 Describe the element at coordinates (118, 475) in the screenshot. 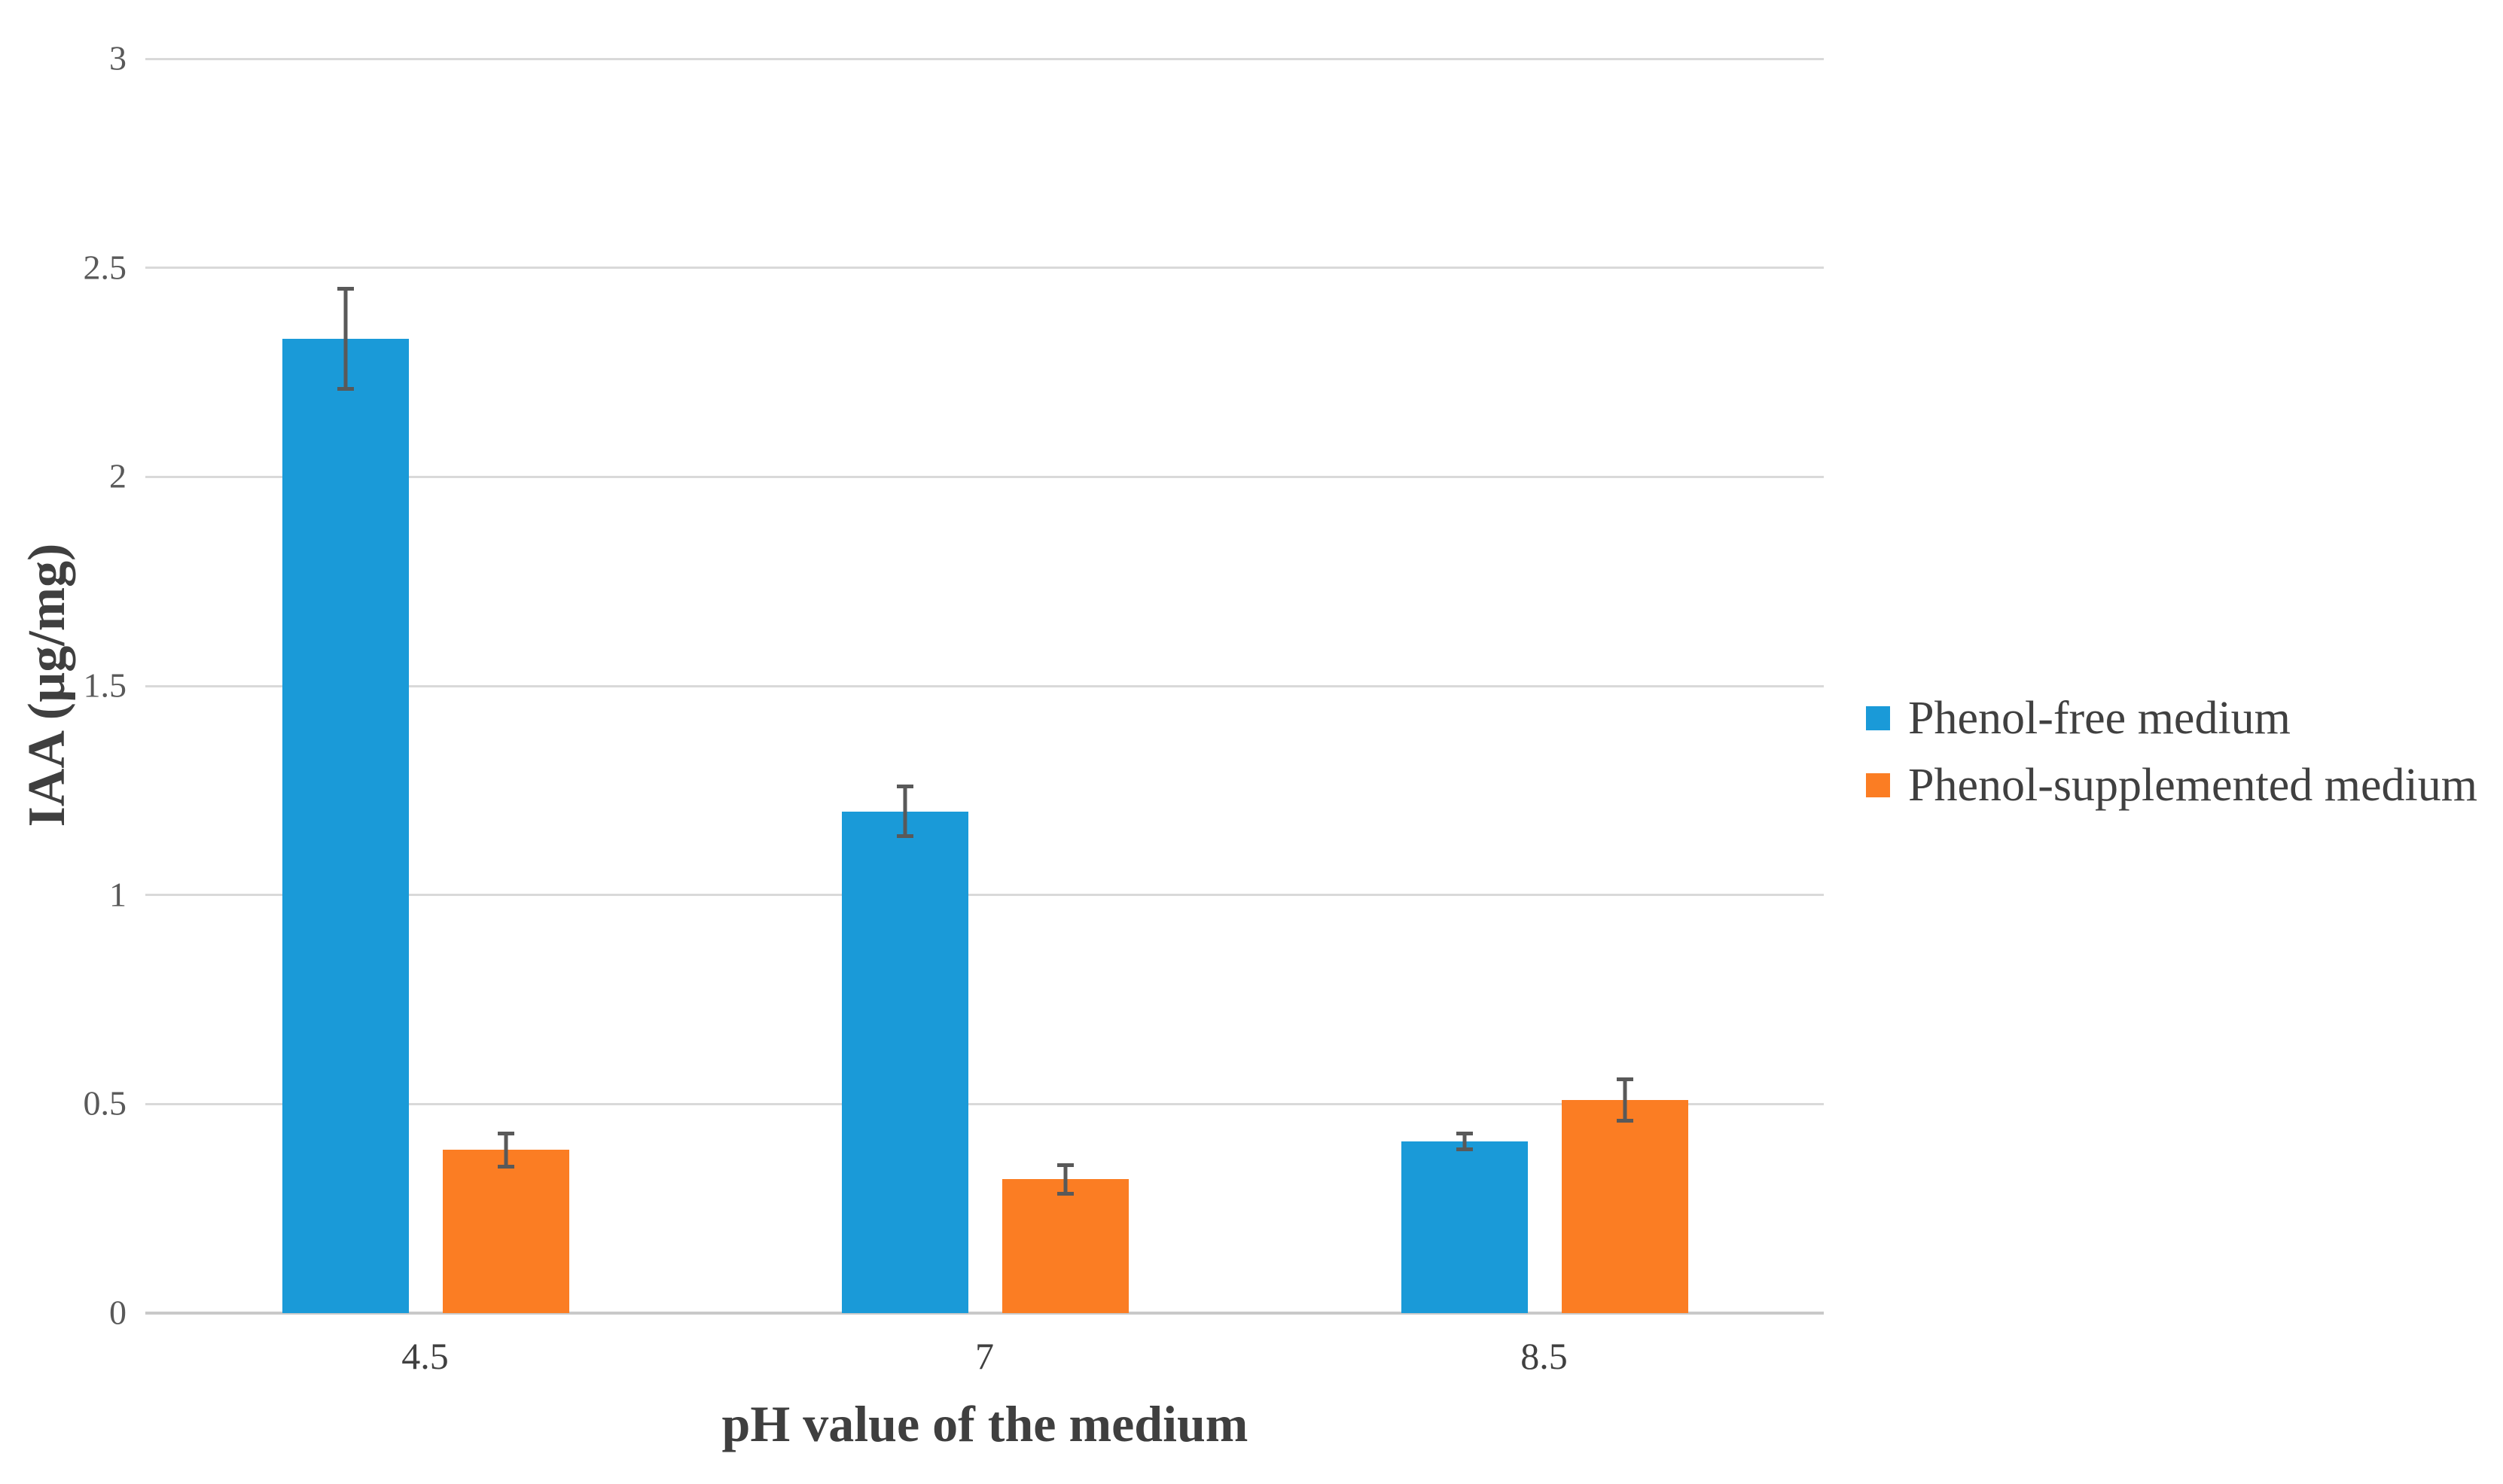

I see `y-axis-tick-label: 2` at that location.